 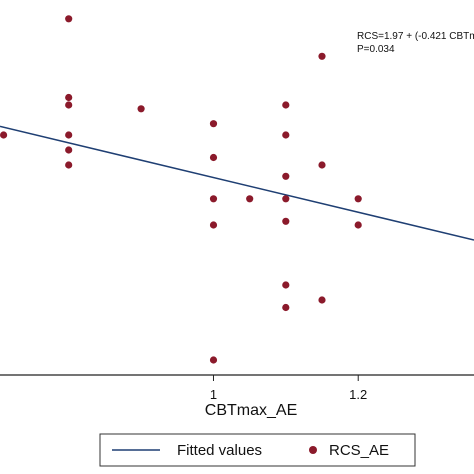 I want to click on regression-annotation: RCS=1.97 + (-0.421 CBTm P=0.034, so click(x=415, y=43).